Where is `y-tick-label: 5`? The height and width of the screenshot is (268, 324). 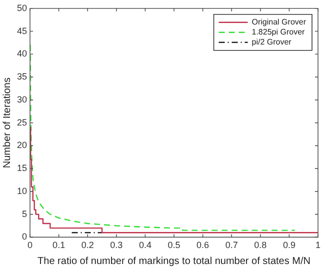 y-tick-label: 5 is located at coordinates (25, 213).